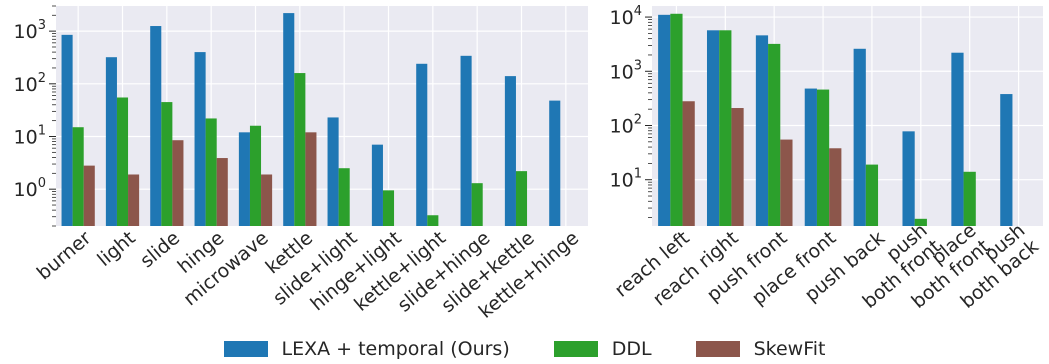 This screenshot has height=364, width=1049. Describe the element at coordinates (688, 163) in the screenshot. I see `bar-skewfit-reach-left` at that location.